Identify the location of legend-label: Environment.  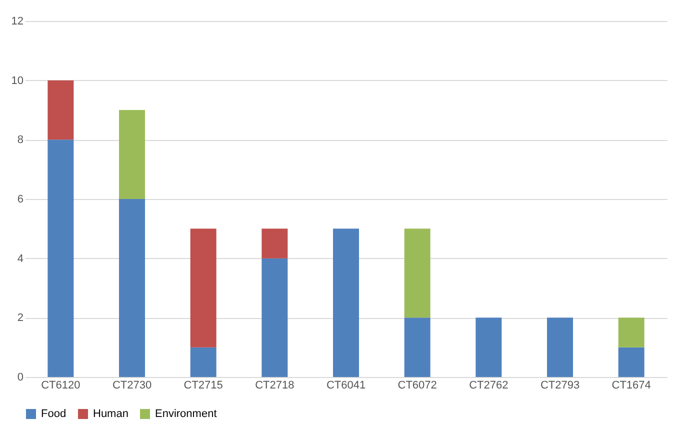
(186, 414).